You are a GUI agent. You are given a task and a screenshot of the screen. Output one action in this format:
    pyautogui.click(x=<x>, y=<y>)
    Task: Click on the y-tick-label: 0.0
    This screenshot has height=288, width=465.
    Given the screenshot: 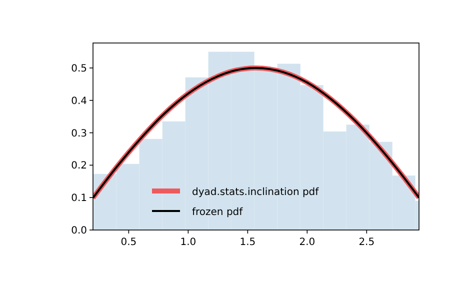 What is the action you would take?
    pyautogui.click(x=79, y=231)
    